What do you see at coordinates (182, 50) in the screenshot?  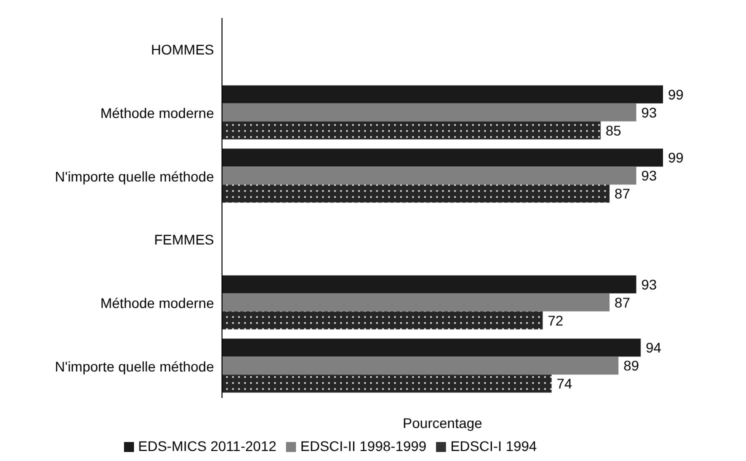 I see `y-tick-label: HOMMES` at bounding box center [182, 50].